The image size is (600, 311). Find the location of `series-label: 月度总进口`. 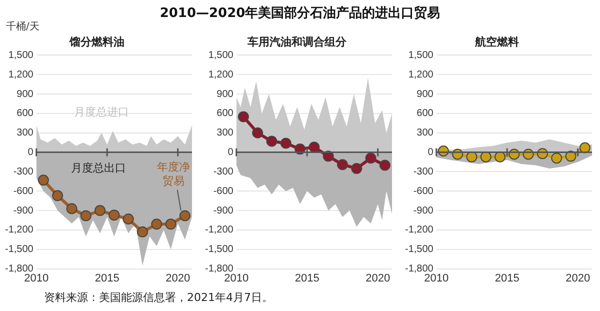

series-label: 月度总进口 is located at coordinates (102, 112).